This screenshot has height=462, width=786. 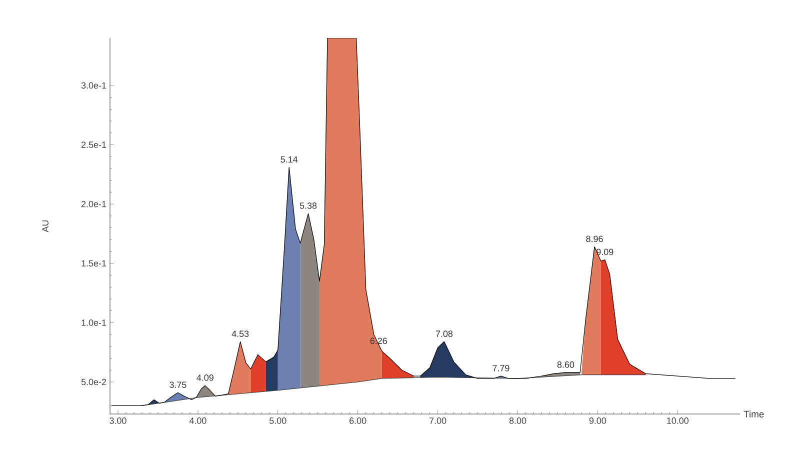 I want to click on y-axis-title: AU, so click(x=45, y=226).